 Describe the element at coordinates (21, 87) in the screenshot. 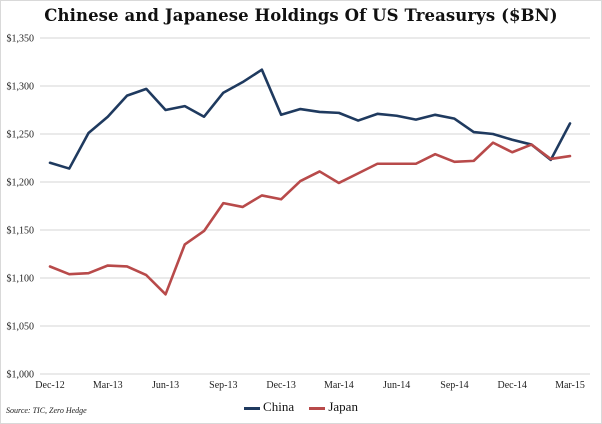

I see `y-tick-label: $1,300` at that location.